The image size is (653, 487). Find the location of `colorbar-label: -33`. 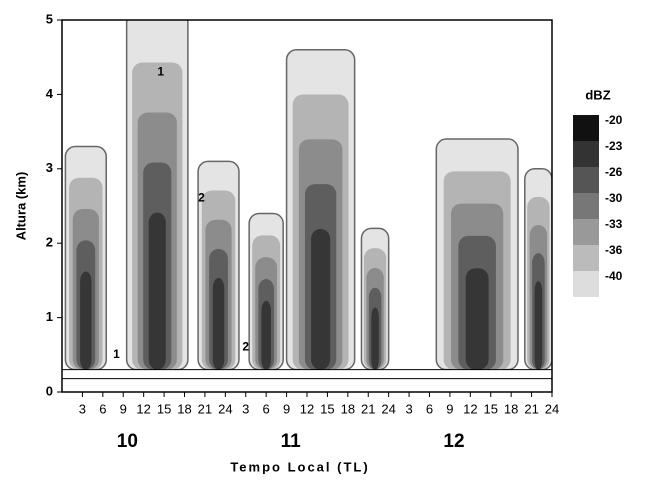

colorbar-label: -33 is located at coordinates (614, 224).